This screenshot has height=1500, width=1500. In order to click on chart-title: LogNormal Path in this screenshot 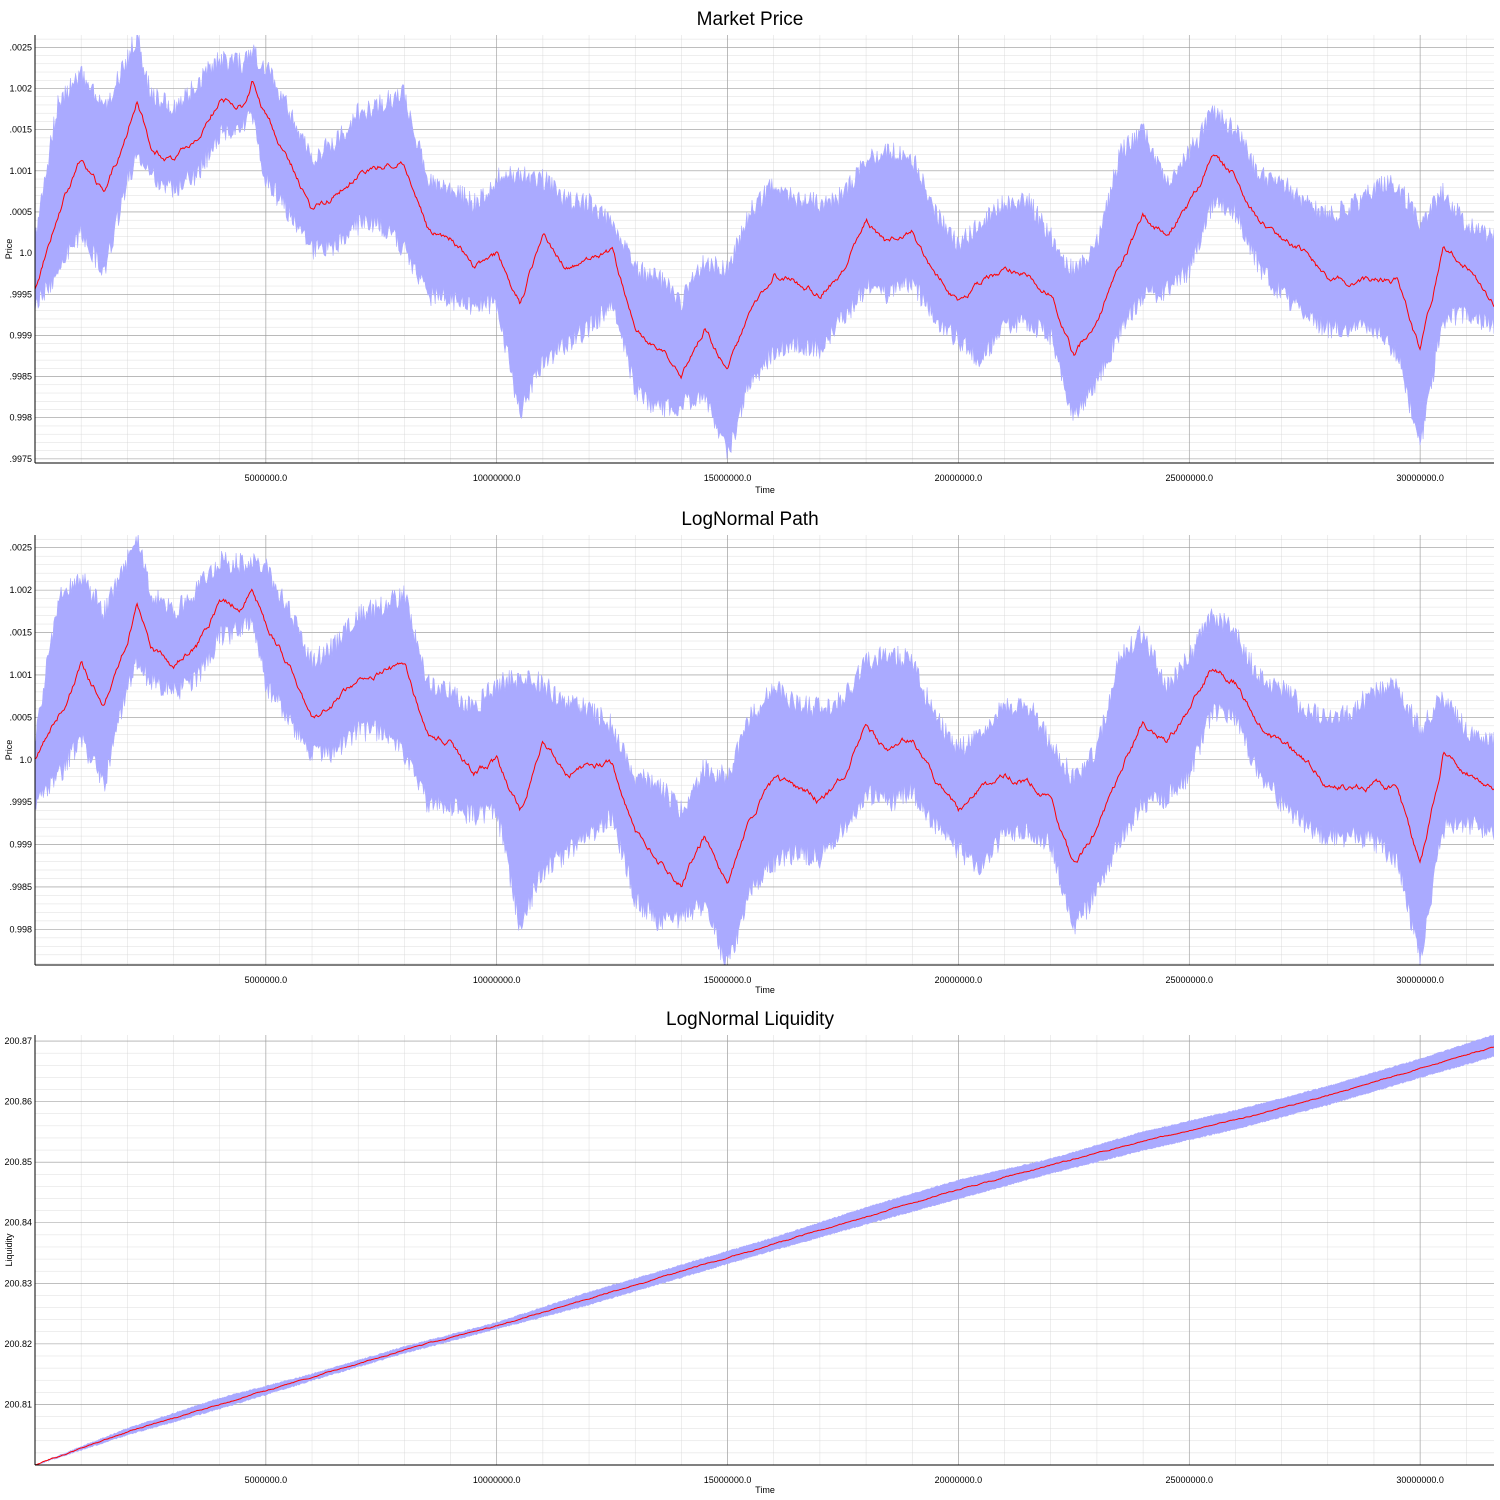, I will do `click(749, 519)`.